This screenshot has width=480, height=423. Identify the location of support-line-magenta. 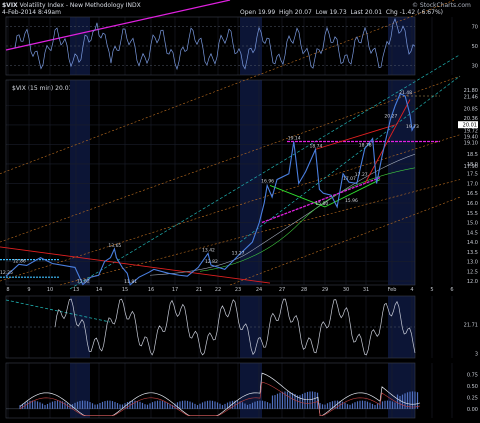
(321, 200).